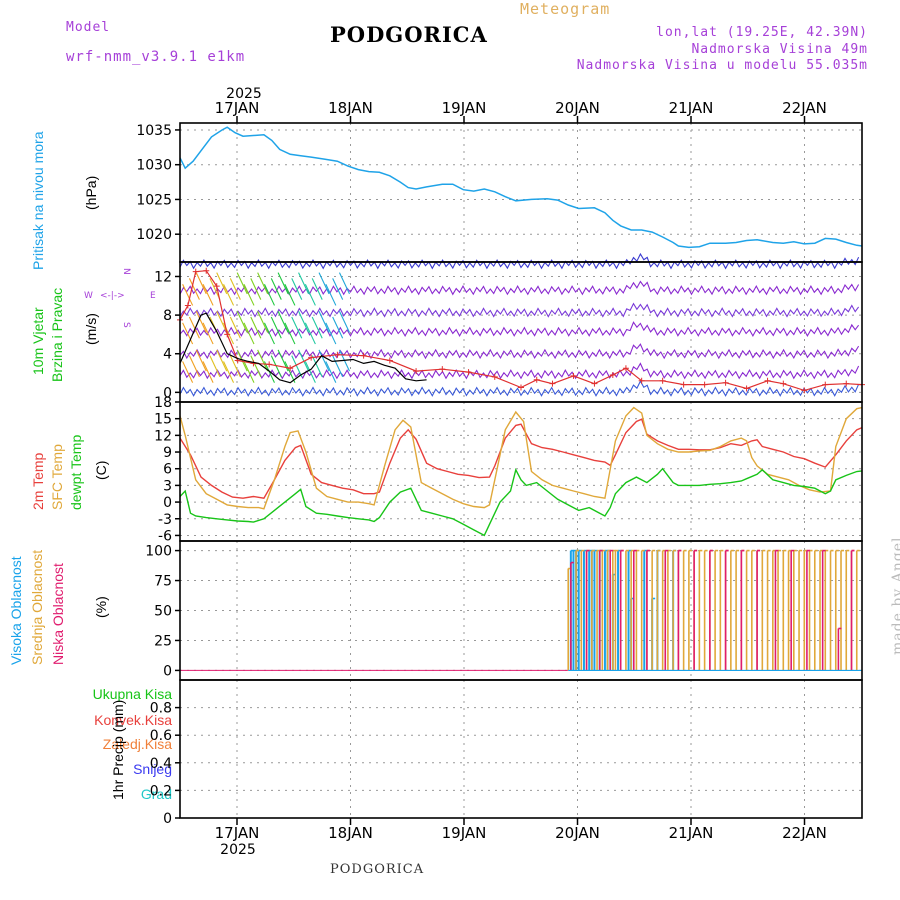 The height and width of the screenshot is (900, 900). Describe the element at coordinates (163, 612) in the screenshot. I see `clouds-ytick-label: 50` at that location.